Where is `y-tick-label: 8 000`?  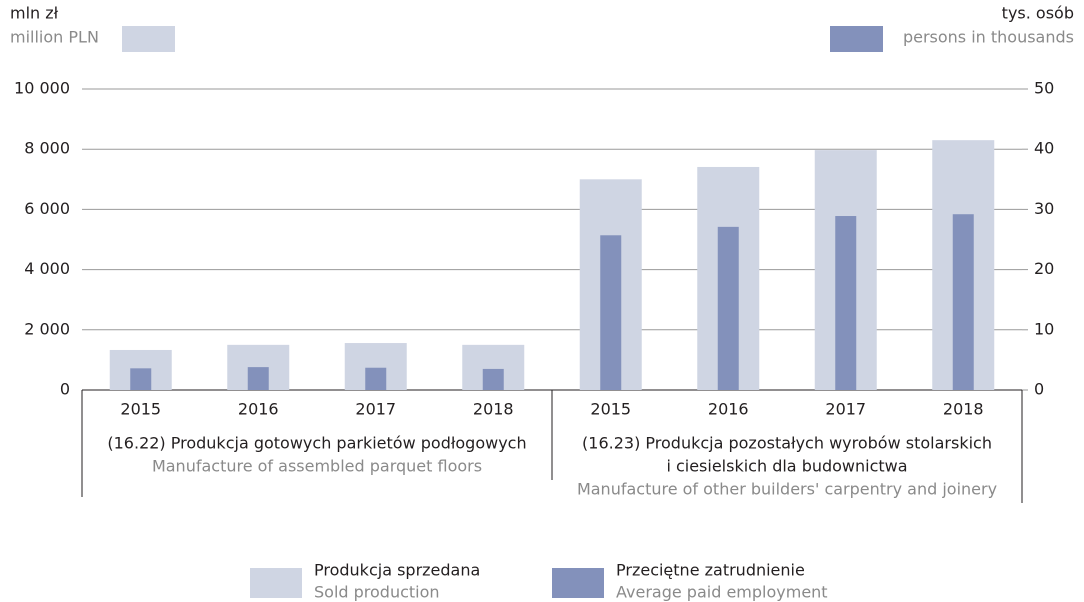
y-tick-label: 8 000 is located at coordinates (47, 148).